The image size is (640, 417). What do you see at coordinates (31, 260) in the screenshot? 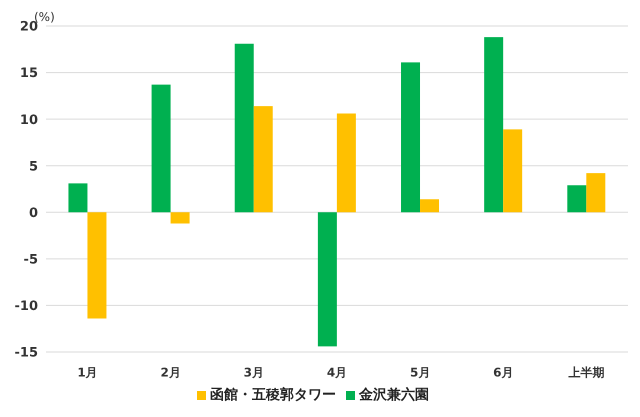
I see `y-tick-label: -5` at bounding box center [31, 260].